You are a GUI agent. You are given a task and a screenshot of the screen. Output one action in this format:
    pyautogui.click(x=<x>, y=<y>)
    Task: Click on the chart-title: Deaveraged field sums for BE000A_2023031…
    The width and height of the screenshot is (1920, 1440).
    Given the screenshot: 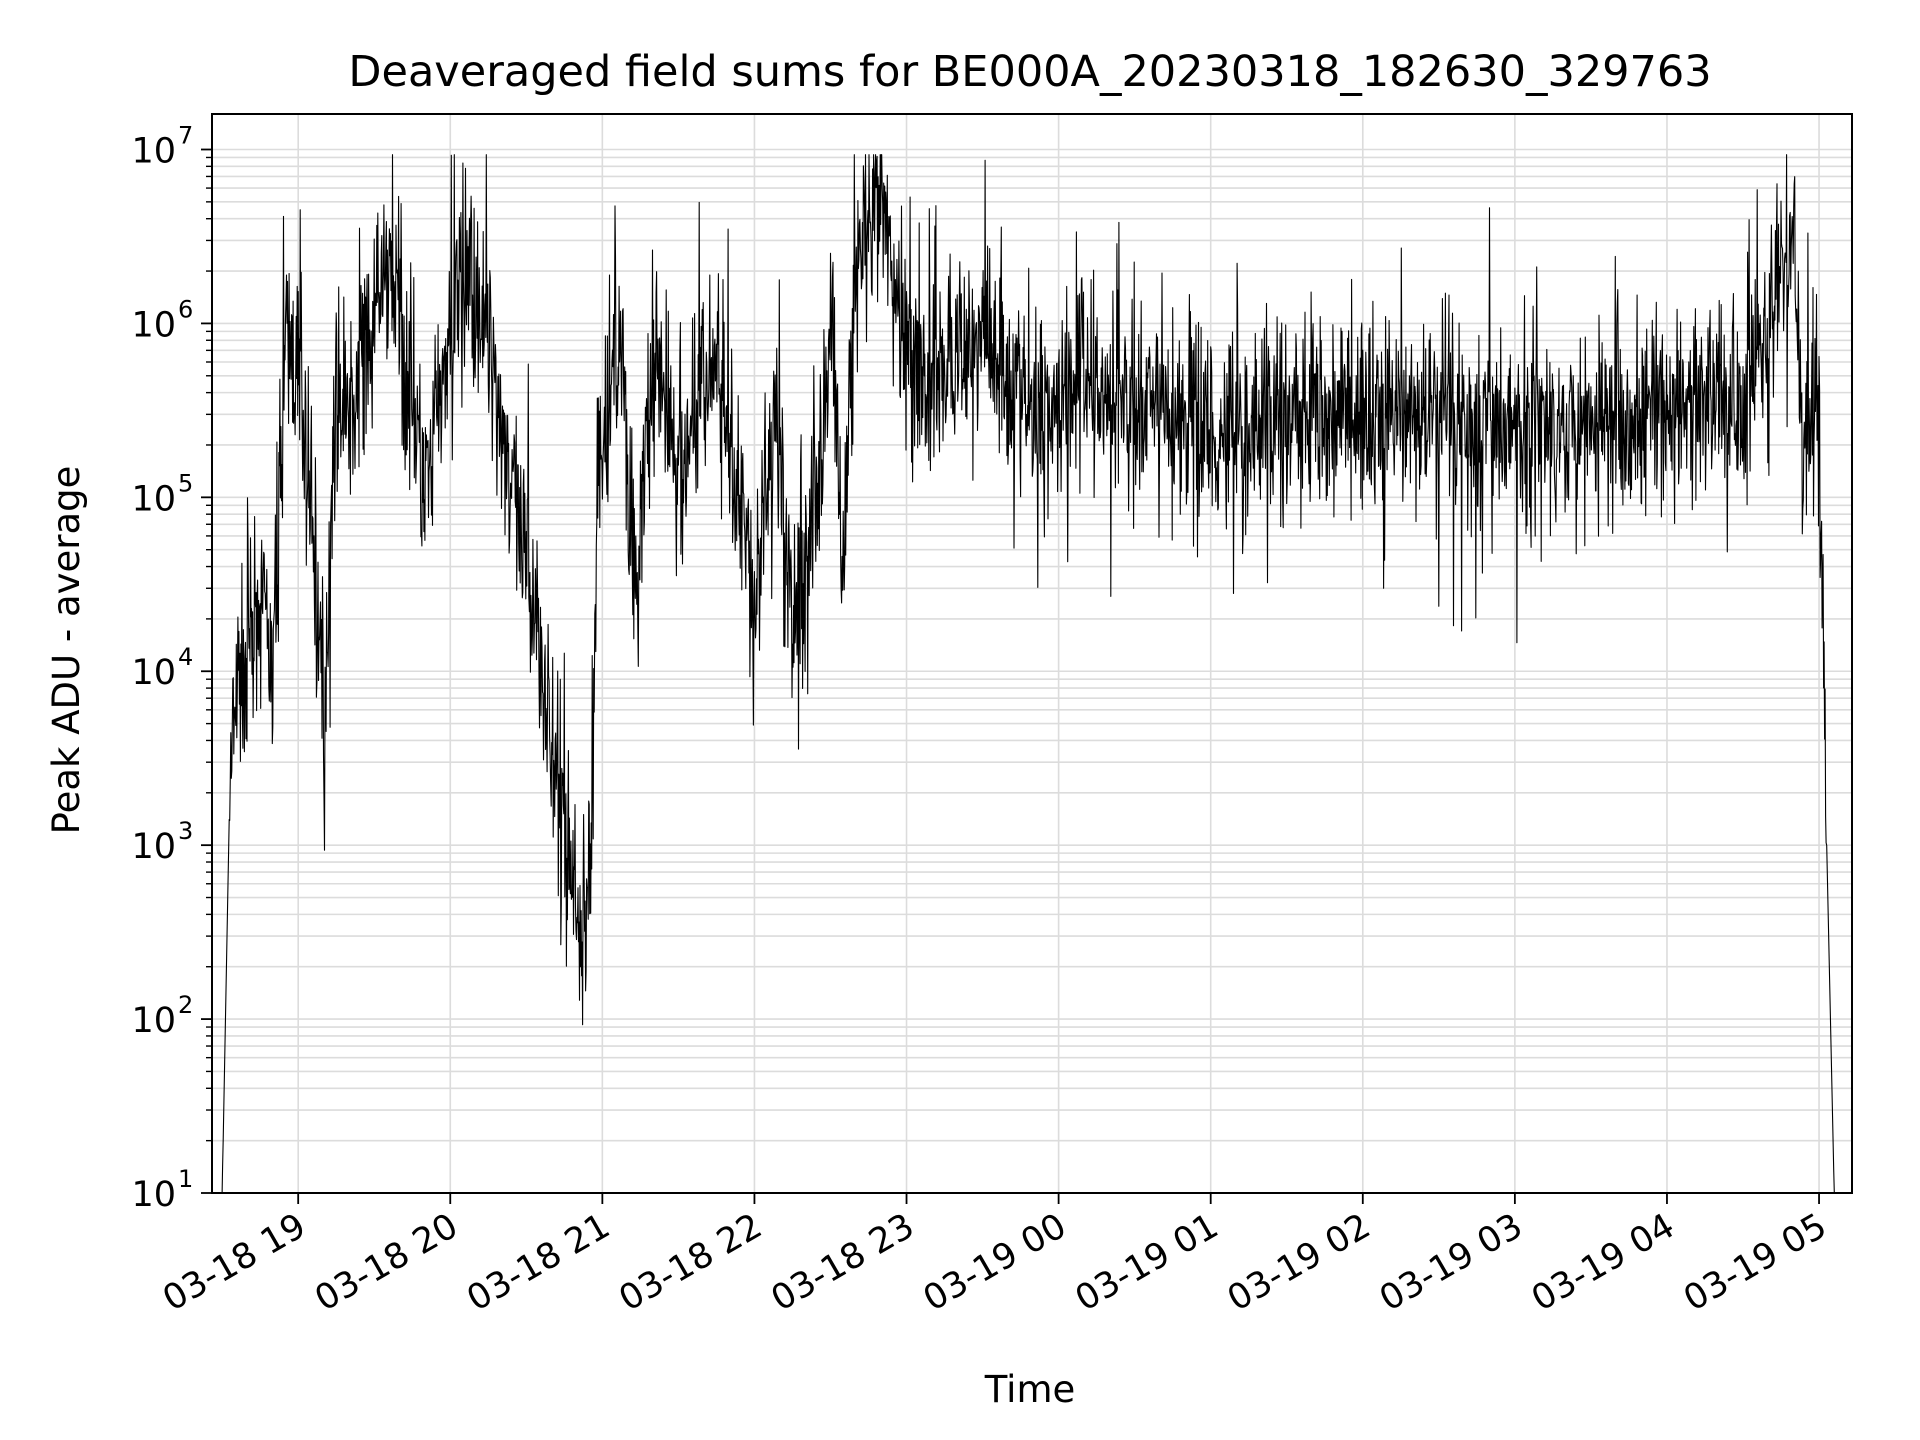 What is the action you would take?
    pyautogui.click(x=1029, y=72)
    